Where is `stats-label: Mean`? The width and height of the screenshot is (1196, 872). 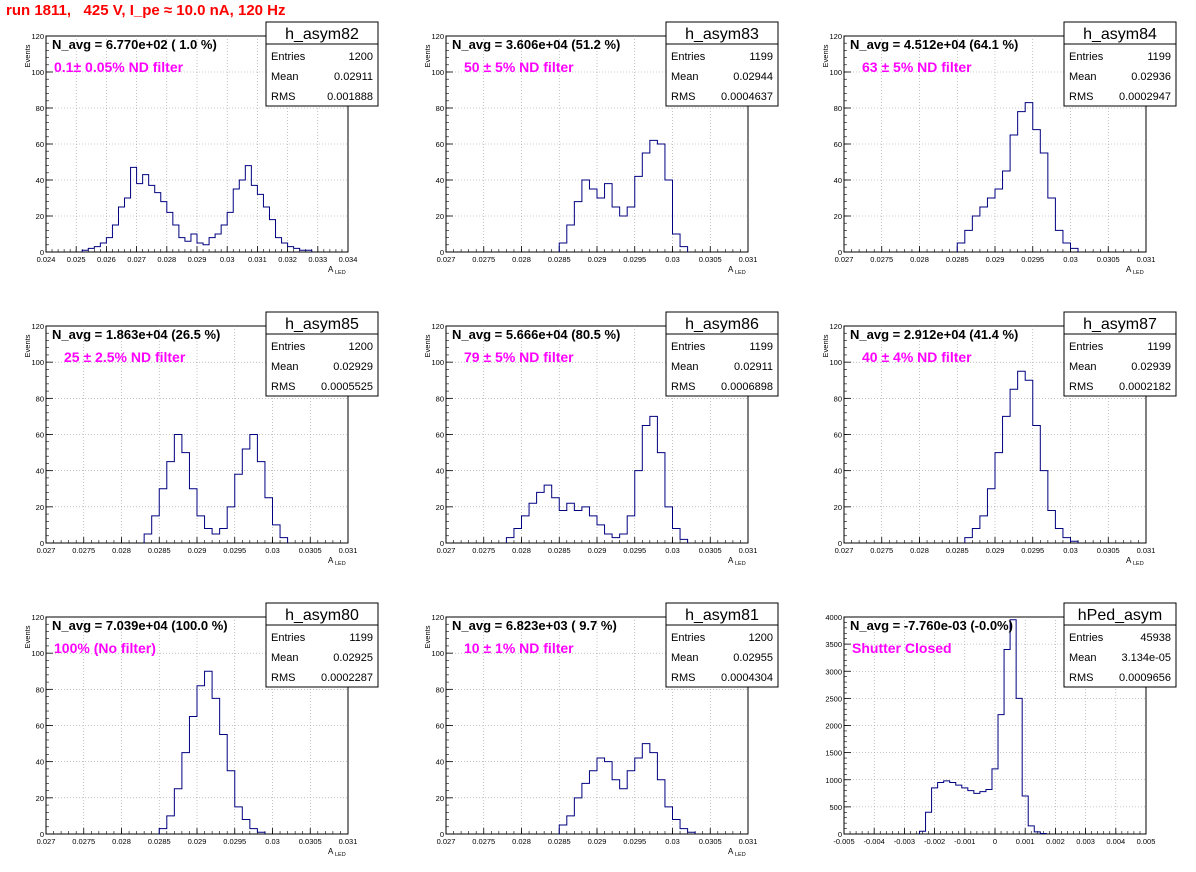 stats-label: Mean is located at coordinates (1083, 77).